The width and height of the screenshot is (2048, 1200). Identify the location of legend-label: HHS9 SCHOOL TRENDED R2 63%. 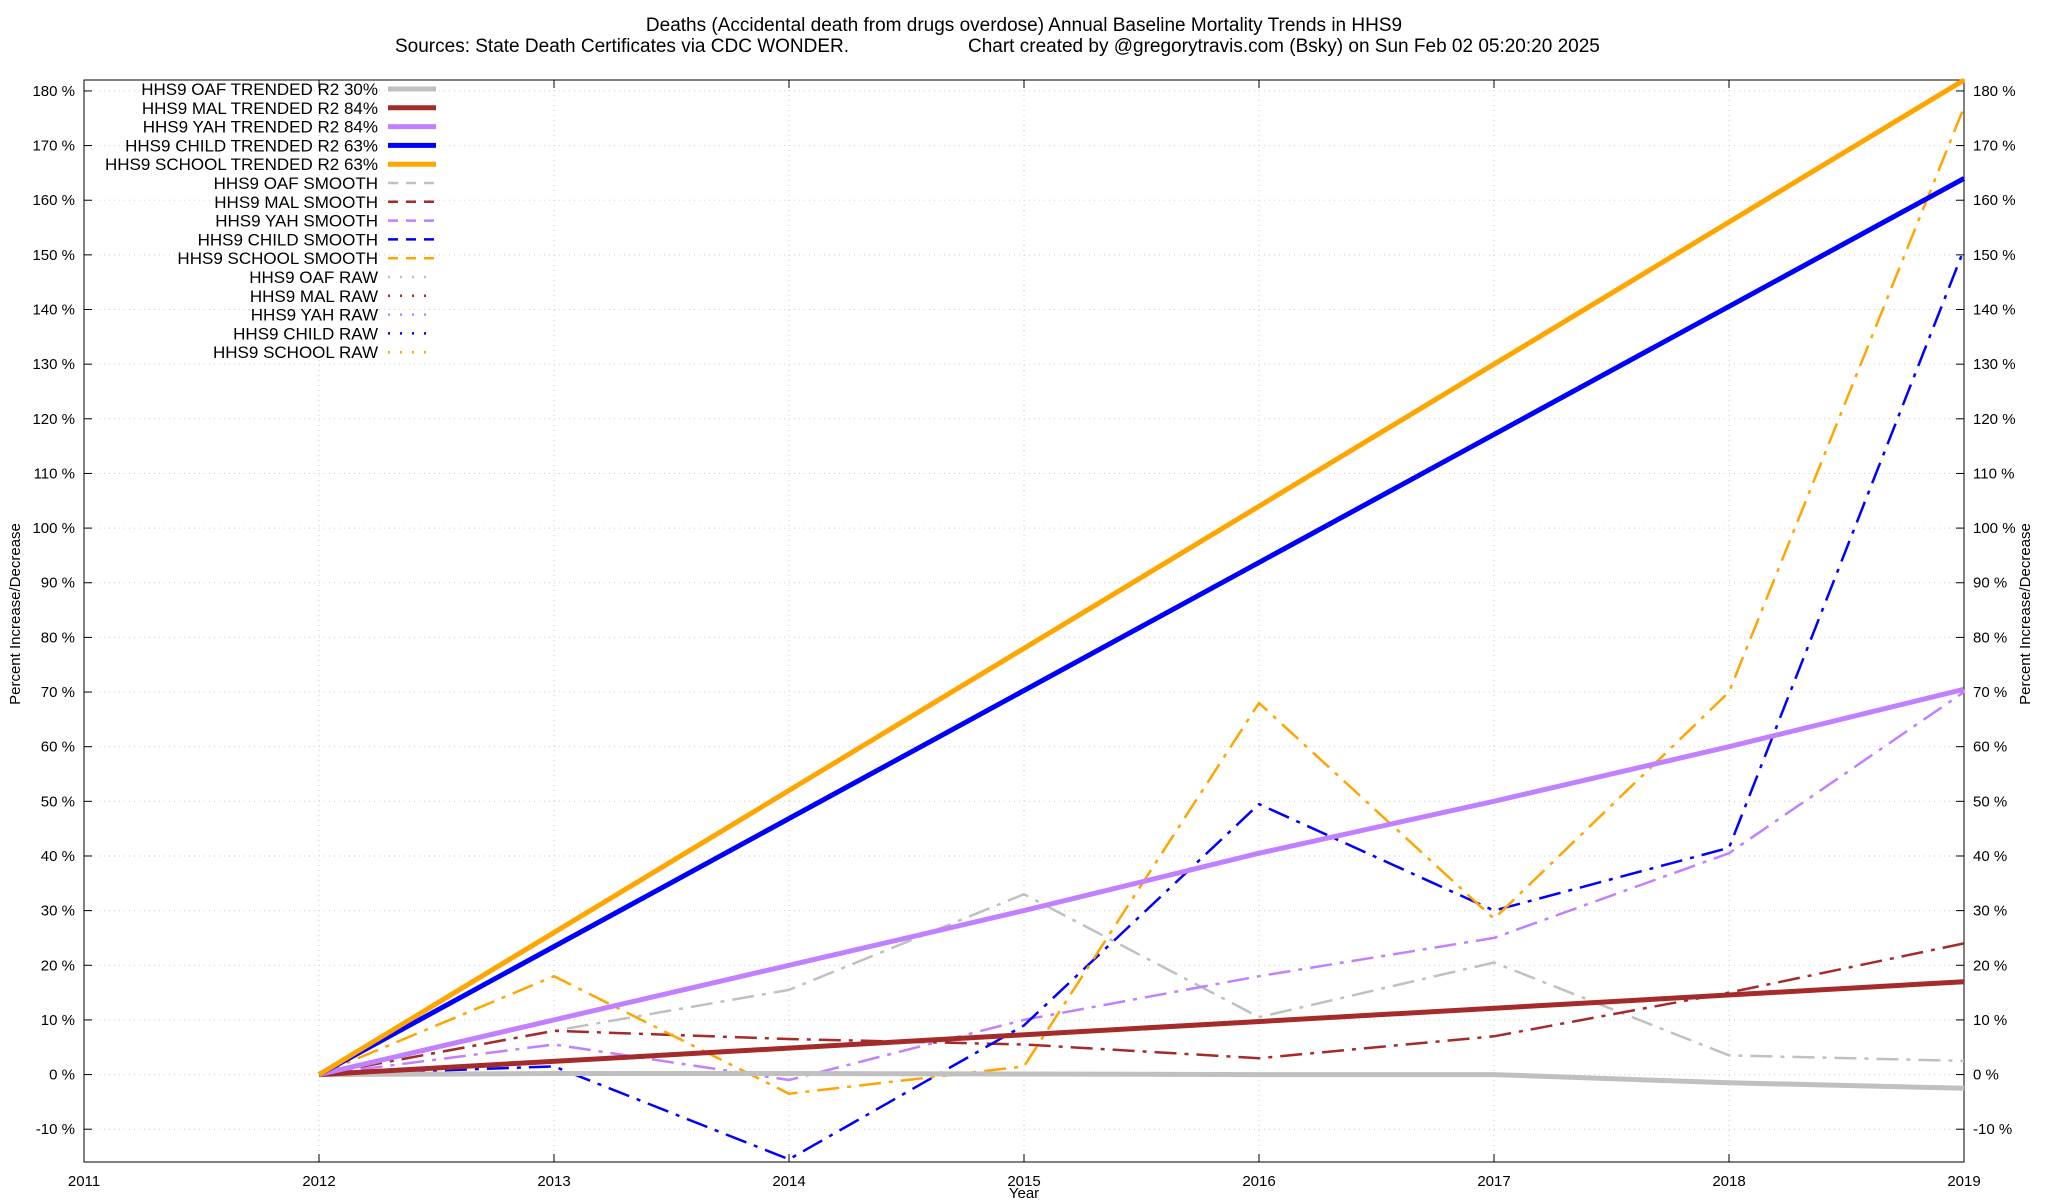
(241, 164).